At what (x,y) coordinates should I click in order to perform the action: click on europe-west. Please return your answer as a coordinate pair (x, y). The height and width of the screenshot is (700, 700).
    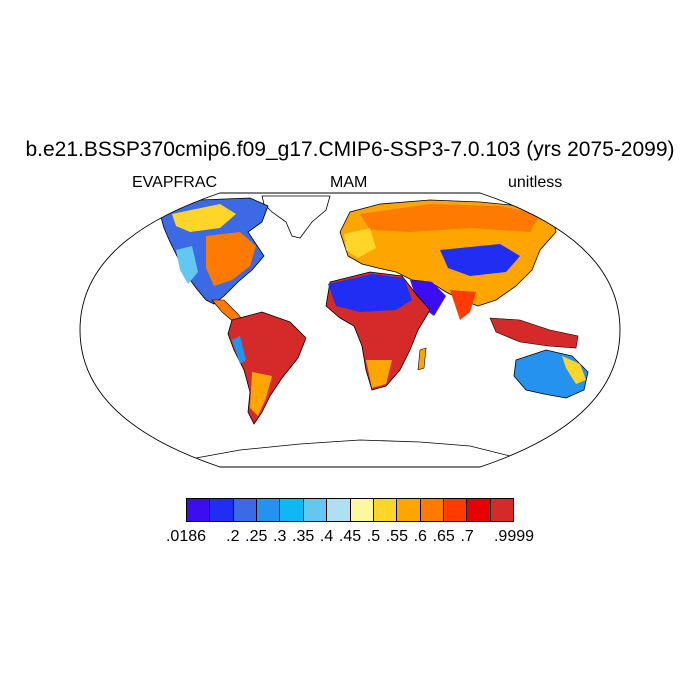
    Looking at the image, I should click on (360, 243).